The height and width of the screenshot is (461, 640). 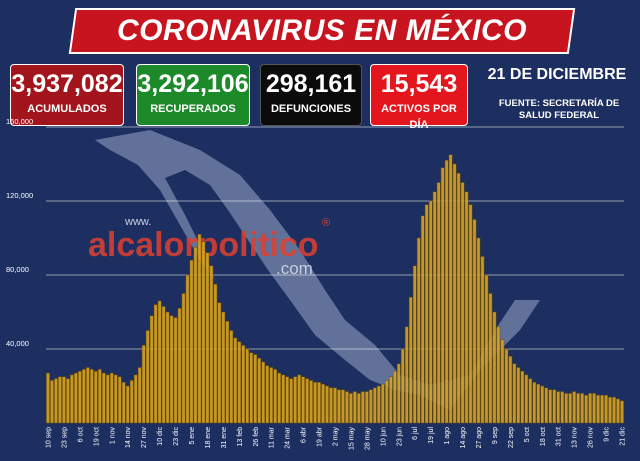 What do you see at coordinates (137, 222) in the screenshot?
I see `watermark-prefix: www.` at bounding box center [137, 222].